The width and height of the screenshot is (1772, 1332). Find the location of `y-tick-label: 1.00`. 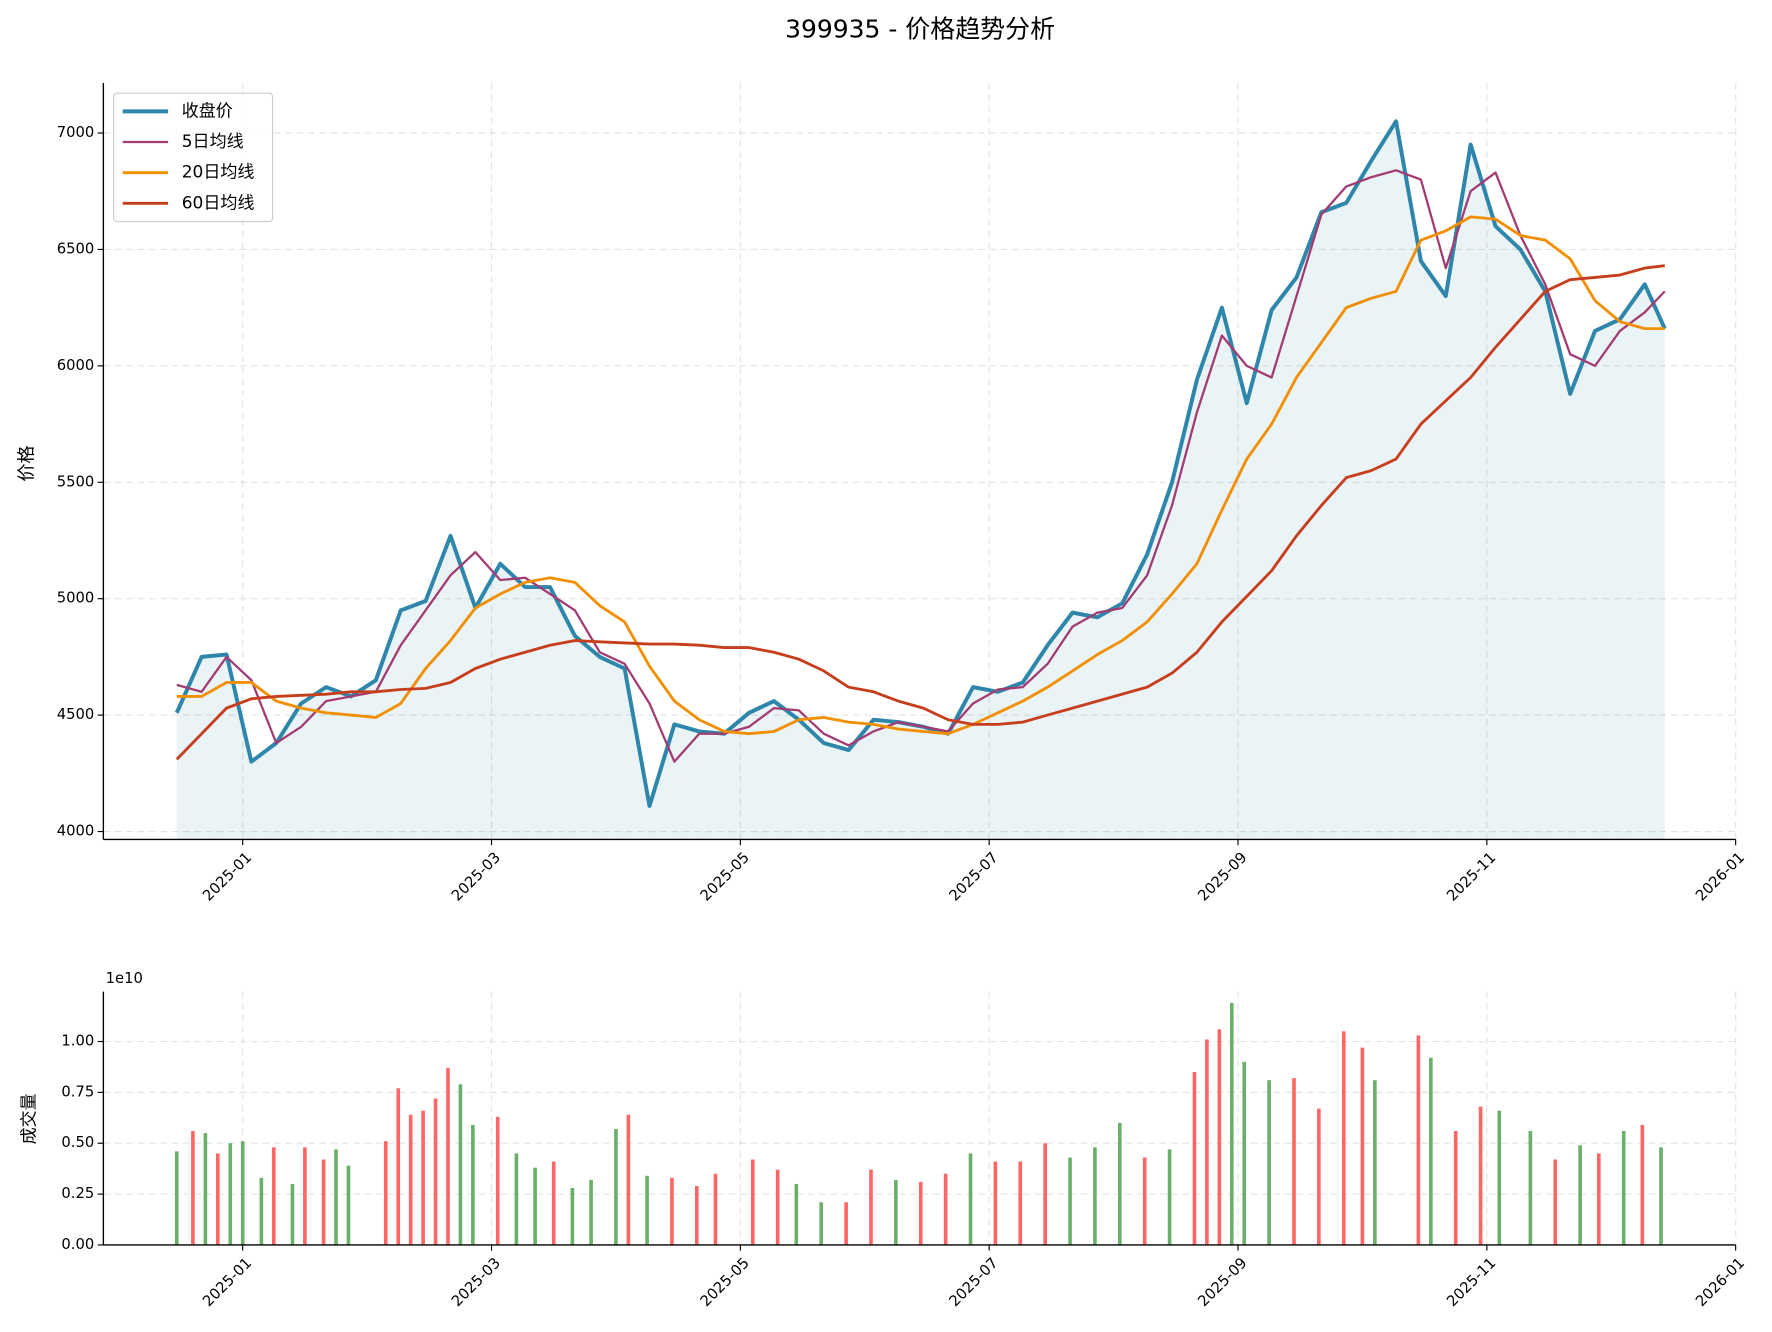

y-tick-label: 1.00 is located at coordinates (77, 1041).